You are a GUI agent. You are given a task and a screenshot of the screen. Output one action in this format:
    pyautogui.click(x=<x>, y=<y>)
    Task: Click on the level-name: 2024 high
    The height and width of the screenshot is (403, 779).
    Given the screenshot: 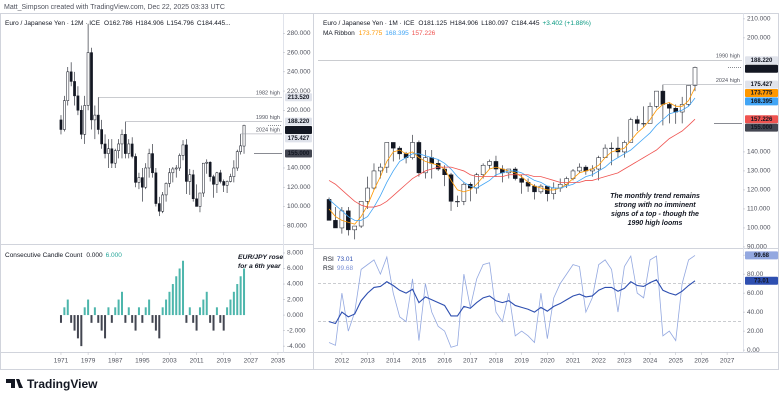 What is the action you would take?
    pyautogui.click(x=728, y=81)
    